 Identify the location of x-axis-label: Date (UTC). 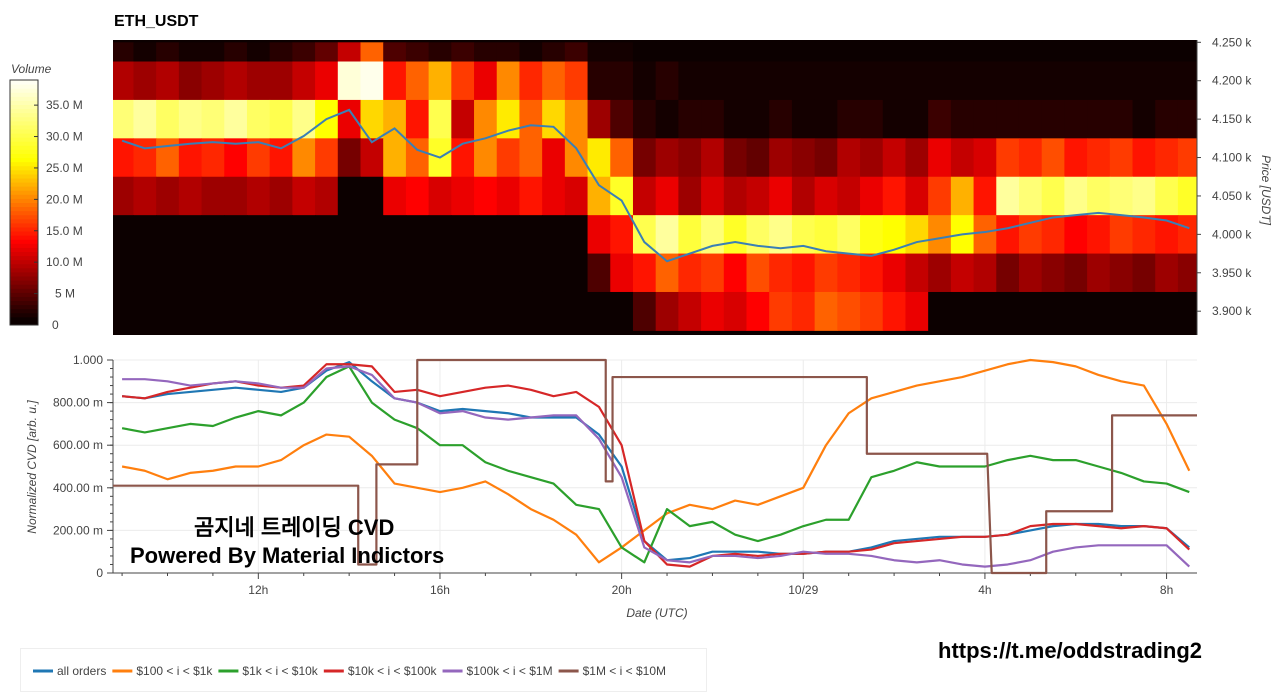
(656, 613).